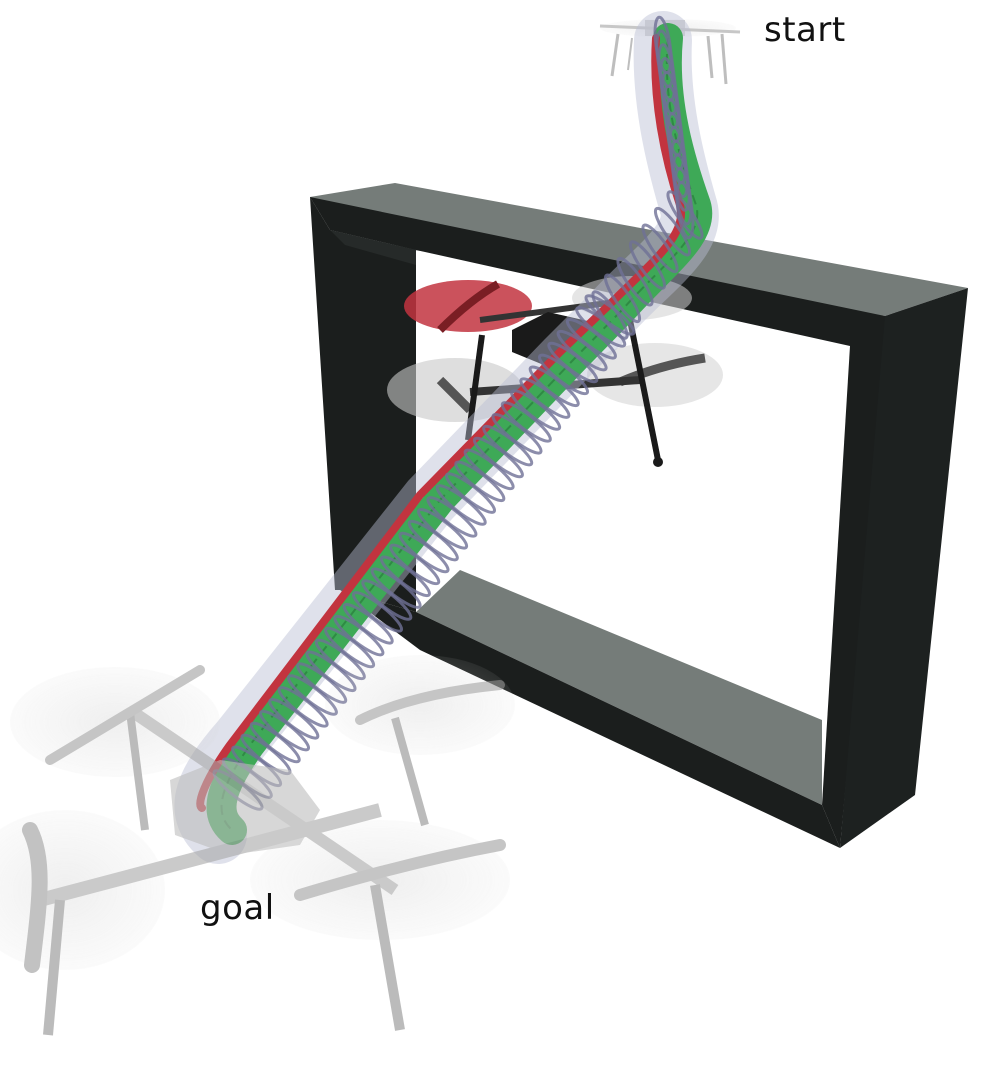  I want to click on gate-left-post, so click(363, 404).